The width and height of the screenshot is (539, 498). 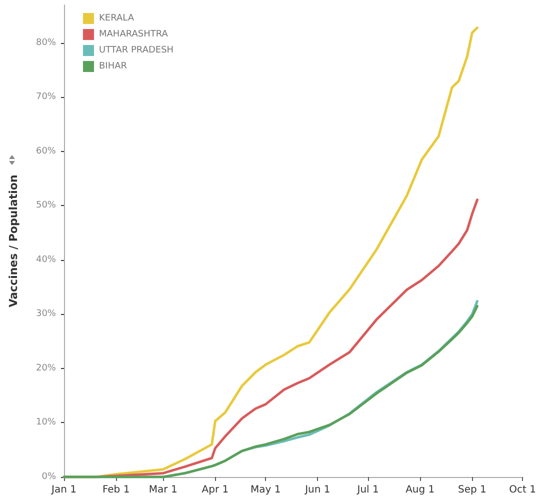 I want to click on y-tick-label: 40%, so click(x=46, y=259).